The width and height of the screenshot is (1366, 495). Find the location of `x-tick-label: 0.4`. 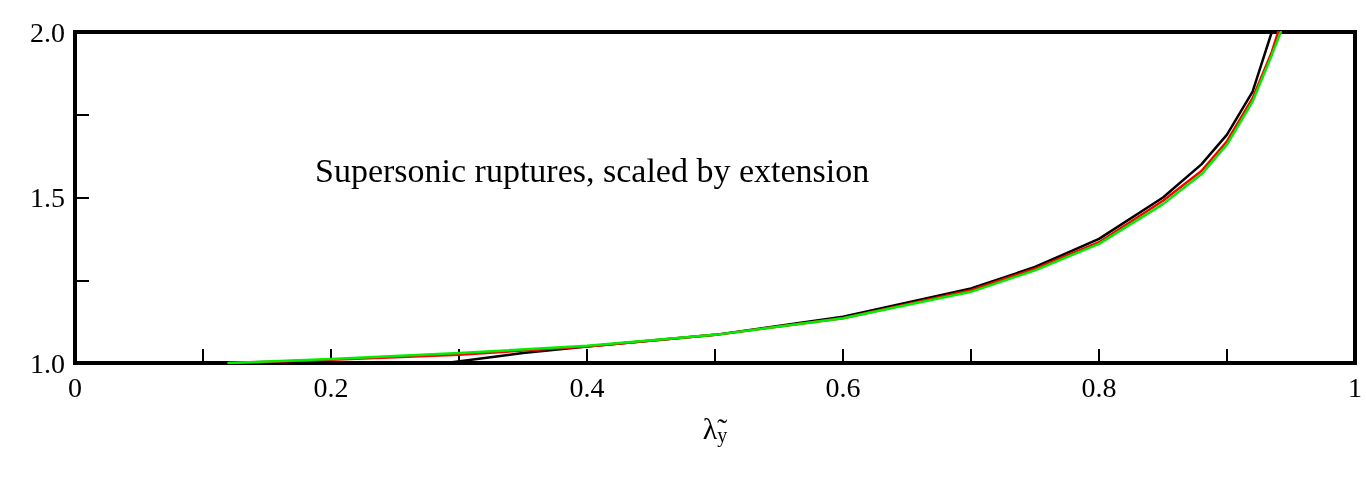

x-tick-label: 0.4 is located at coordinates (587, 387).